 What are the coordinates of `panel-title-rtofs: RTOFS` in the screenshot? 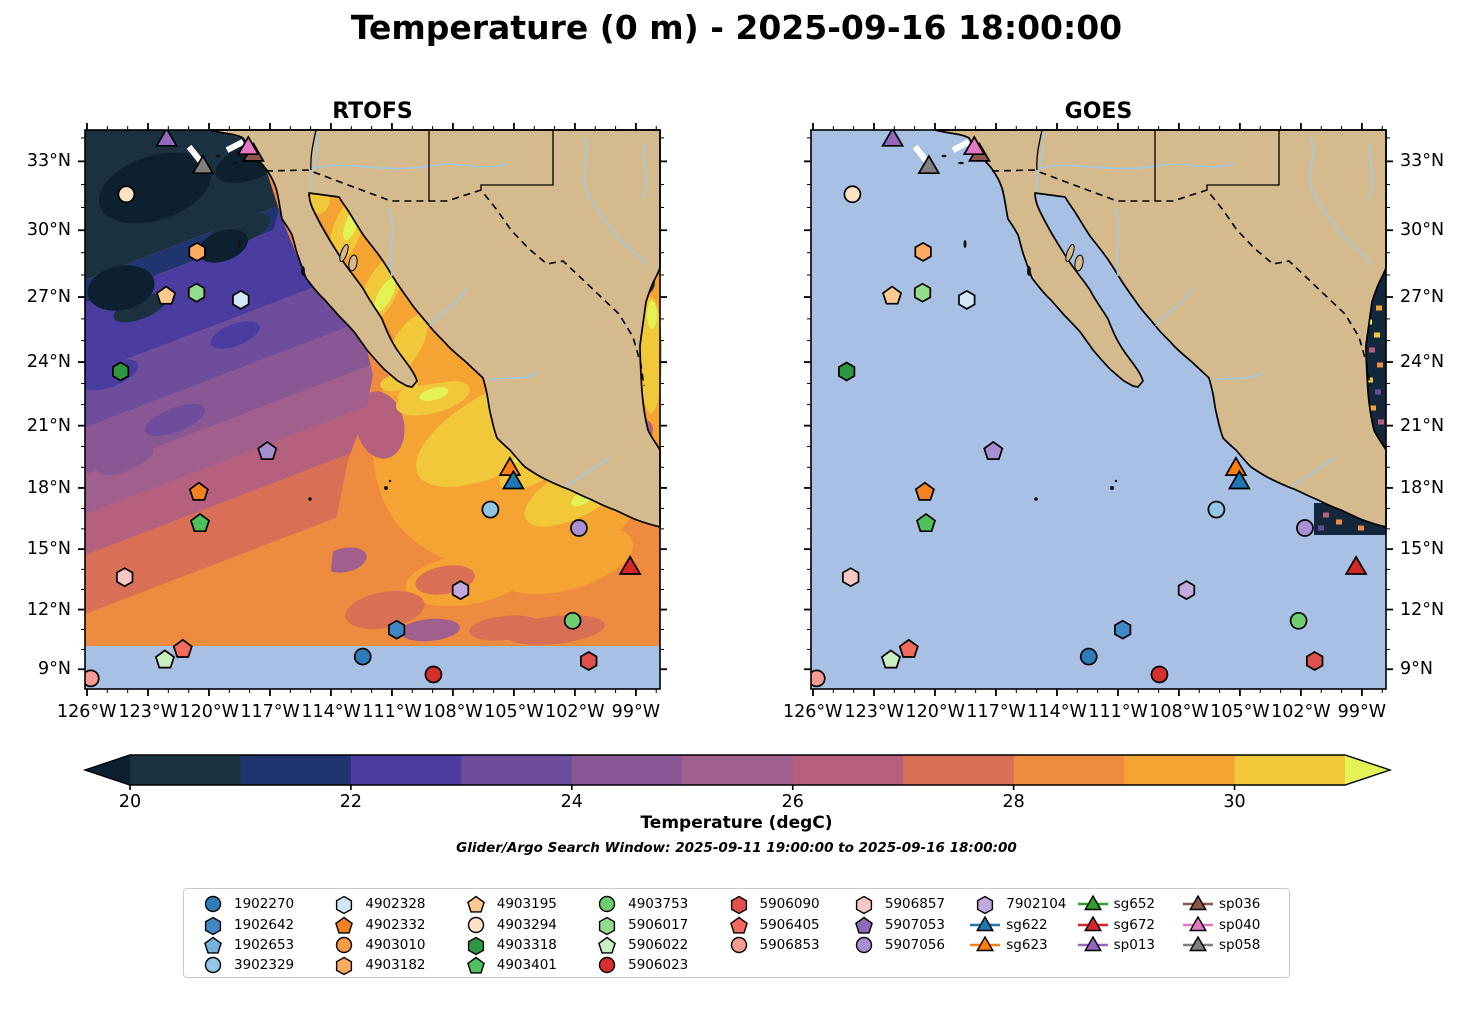 It's located at (372, 111).